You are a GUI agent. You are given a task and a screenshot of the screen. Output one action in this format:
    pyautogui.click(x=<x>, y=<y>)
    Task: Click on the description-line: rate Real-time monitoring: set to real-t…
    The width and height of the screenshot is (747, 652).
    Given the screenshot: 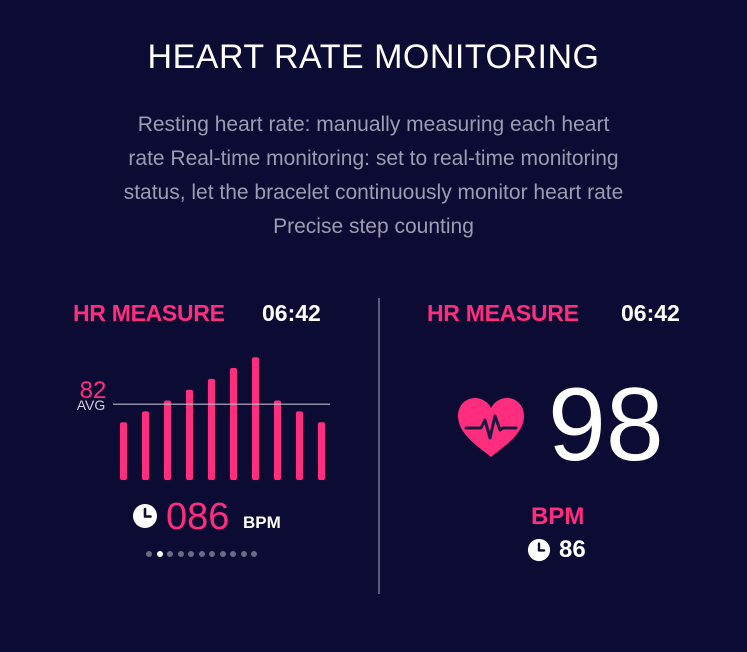 What is the action you would take?
    pyautogui.click(x=373, y=158)
    